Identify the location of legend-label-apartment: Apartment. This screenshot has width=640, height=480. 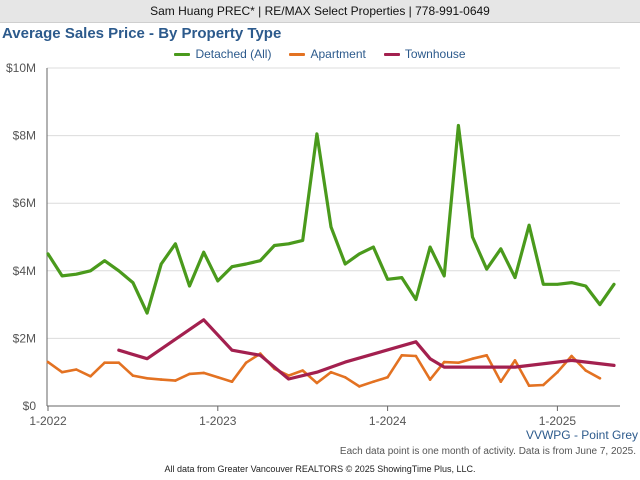
(338, 54).